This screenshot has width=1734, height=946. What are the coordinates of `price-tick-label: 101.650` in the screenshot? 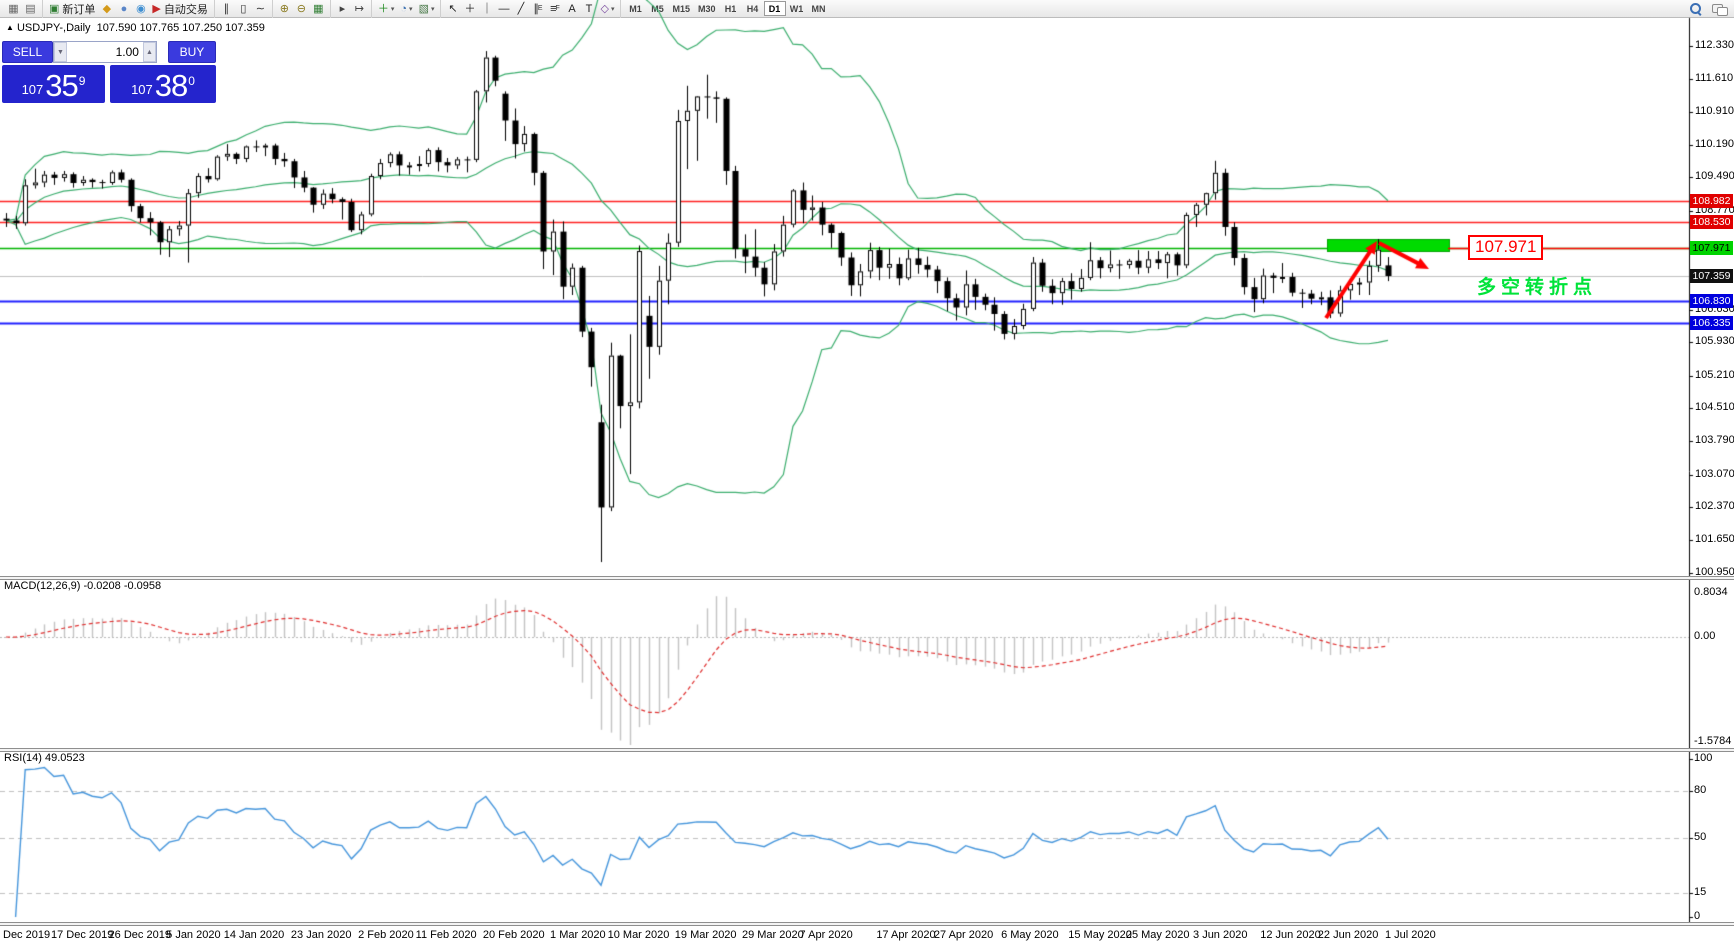 It's located at (1714, 539).